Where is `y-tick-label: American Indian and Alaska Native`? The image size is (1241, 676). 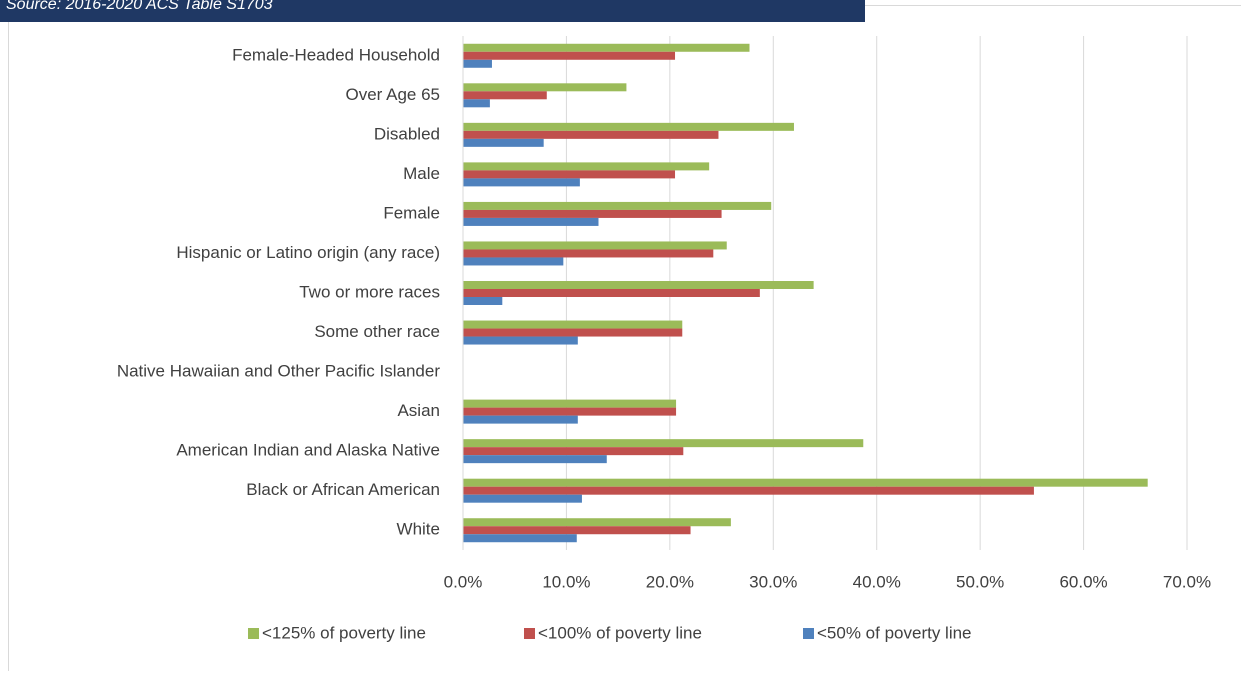
y-tick-label: American Indian and Alaska Native is located at coordinates (308, 450).